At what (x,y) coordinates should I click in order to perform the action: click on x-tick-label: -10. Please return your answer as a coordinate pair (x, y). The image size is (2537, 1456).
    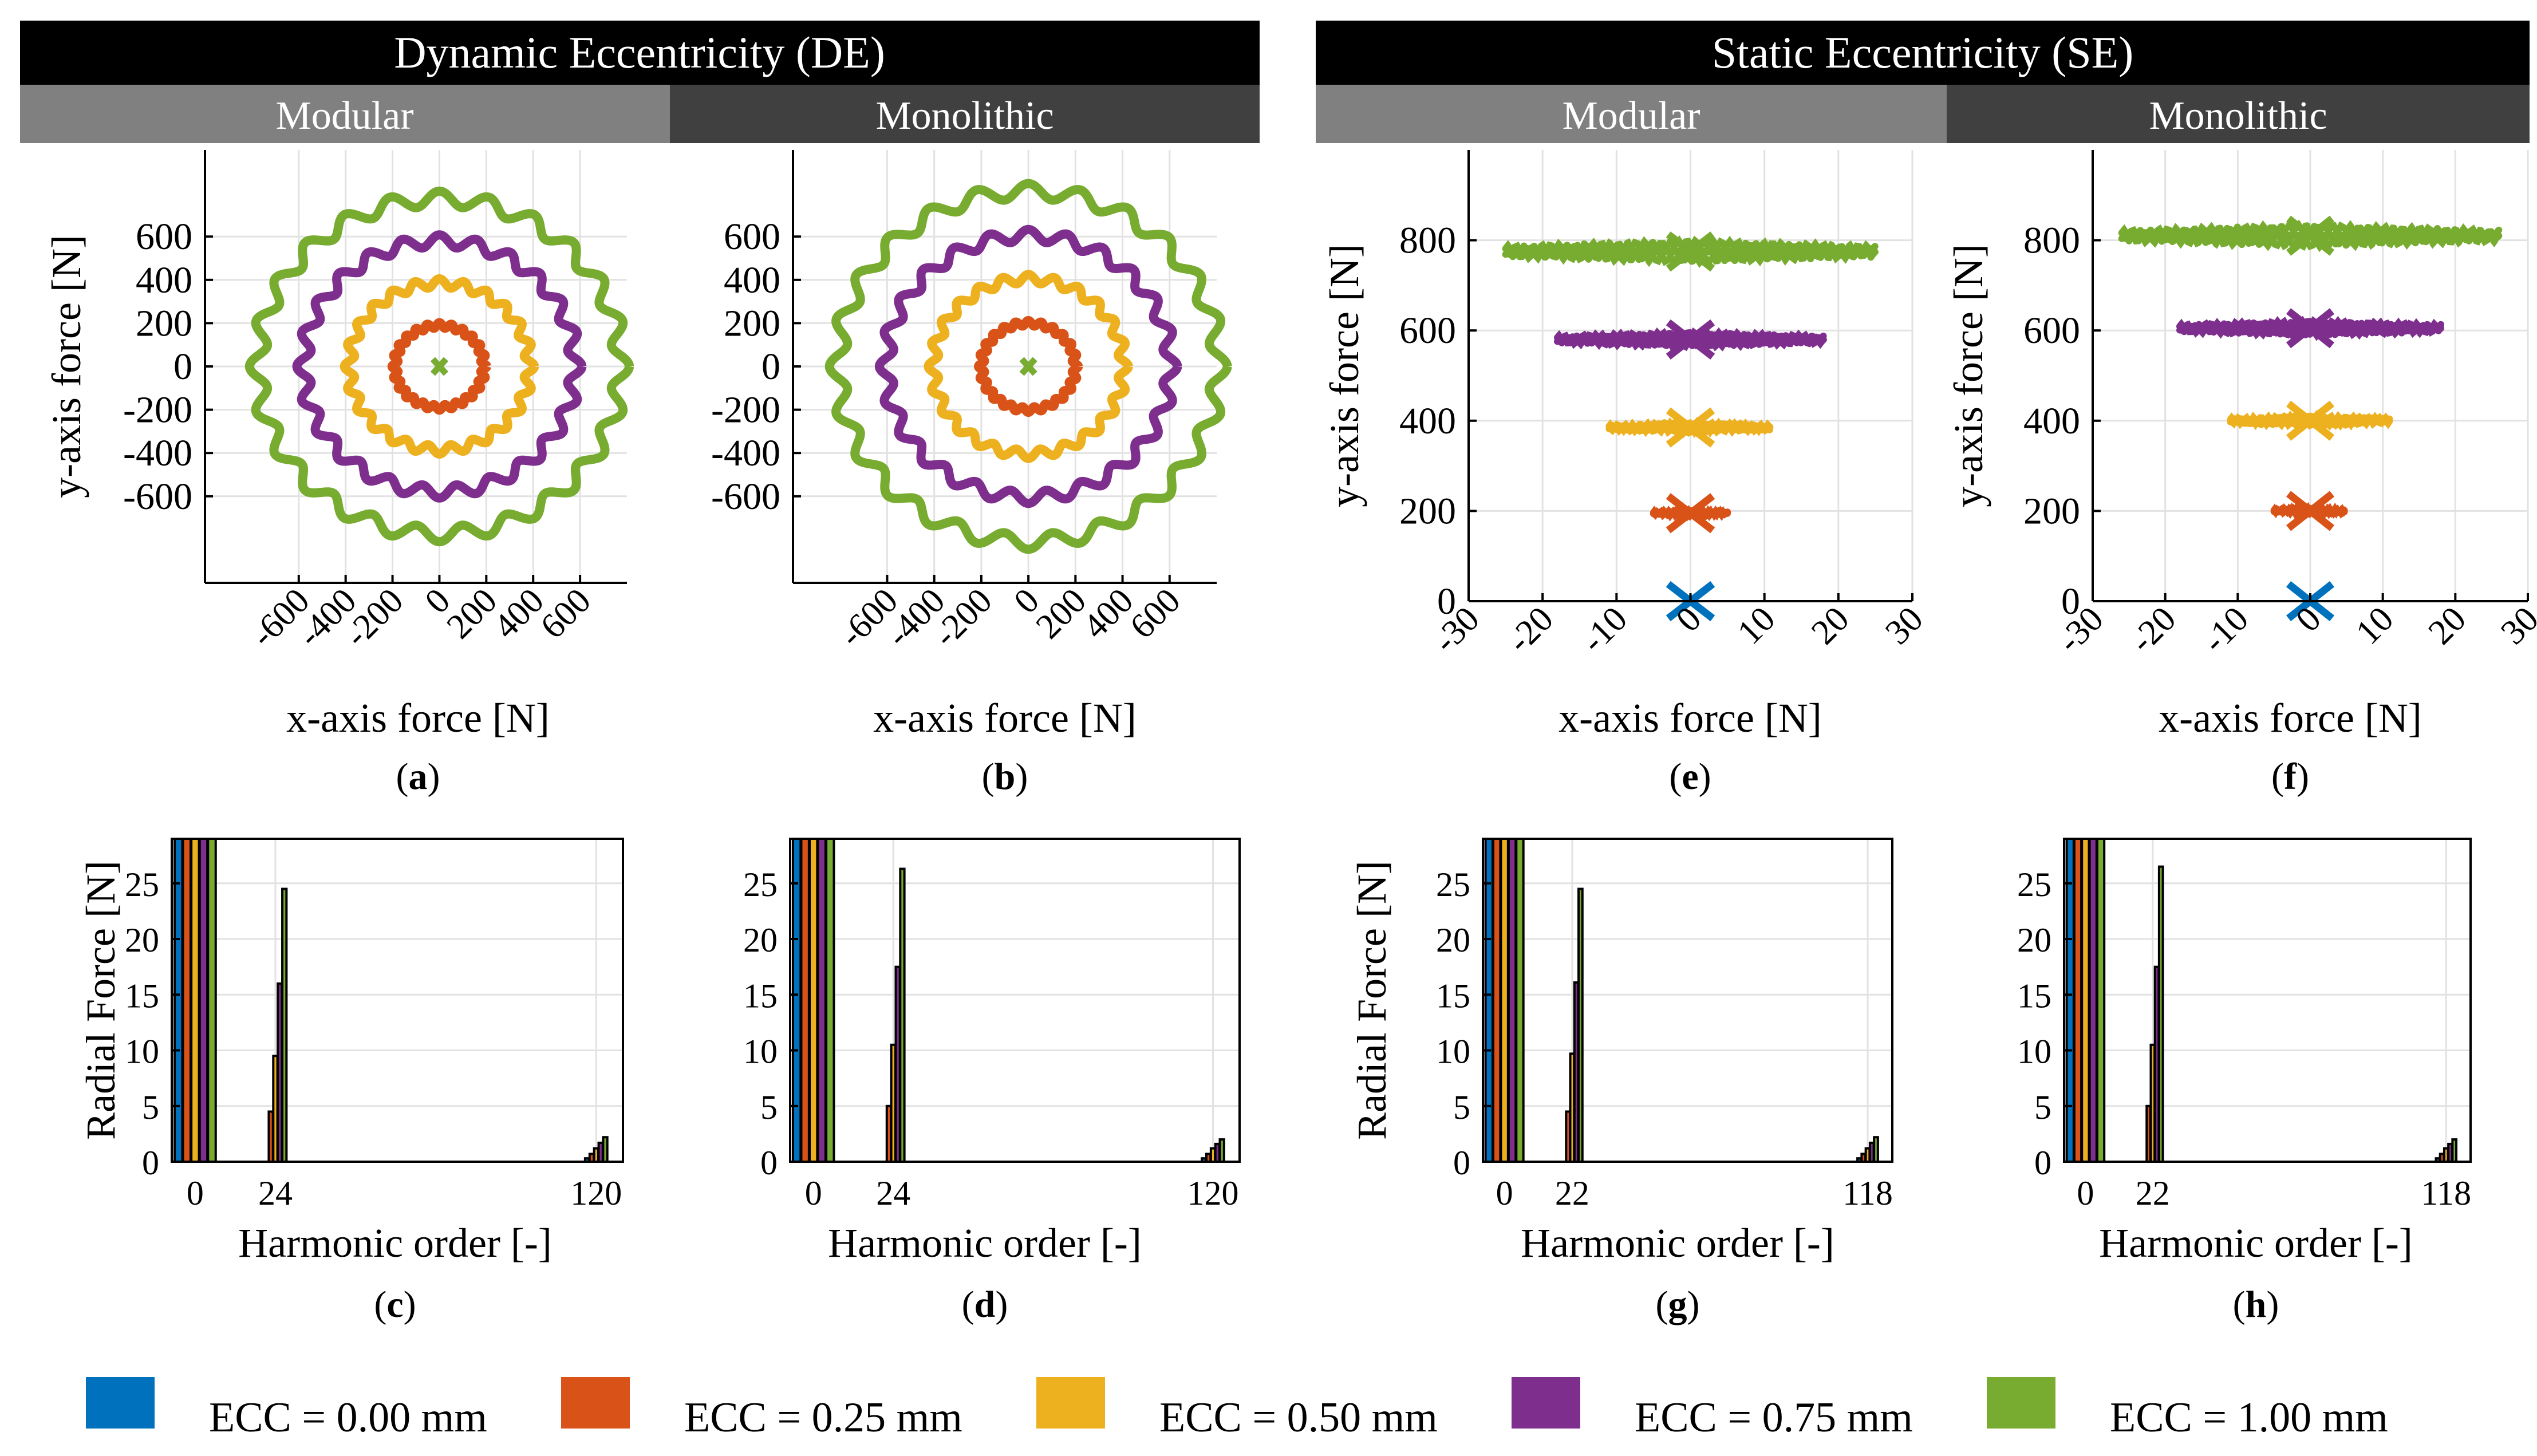
    Looking at the image, I should click on (1604, 630).